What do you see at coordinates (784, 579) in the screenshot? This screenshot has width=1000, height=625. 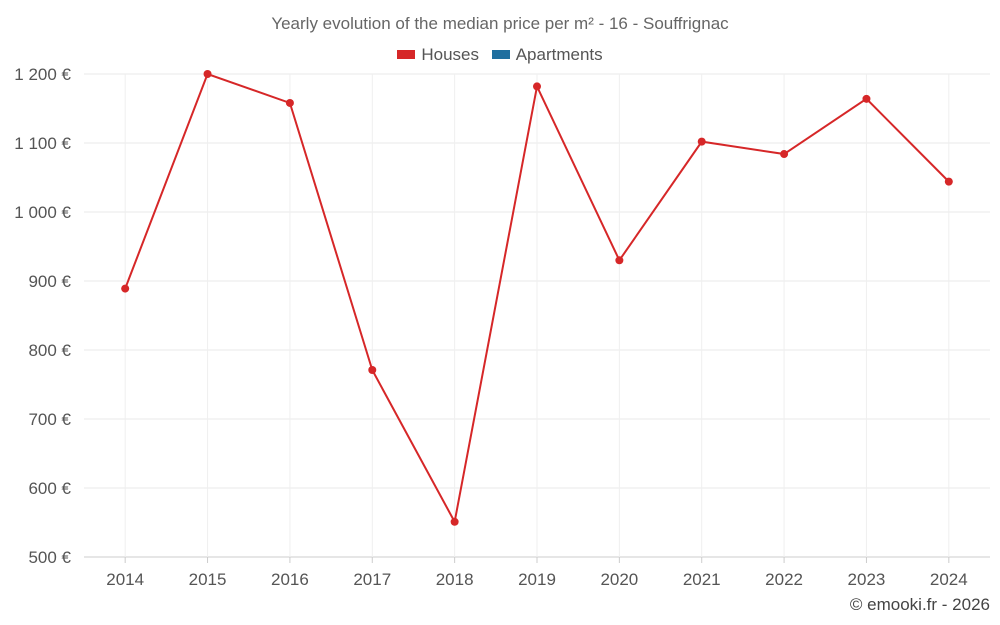 I see `x-tick-label: 2022` at bounding box center [784, 579].